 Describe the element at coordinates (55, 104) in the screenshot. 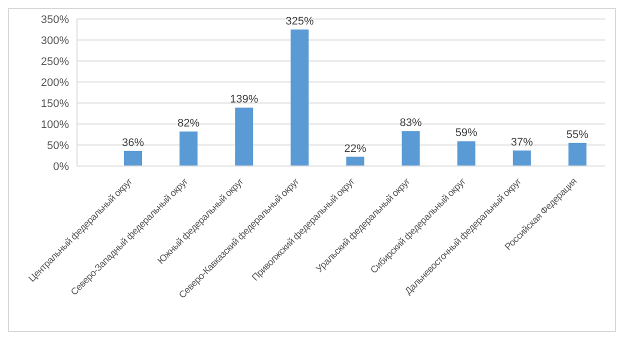

I see `y-tick-label: 150%` at that location.